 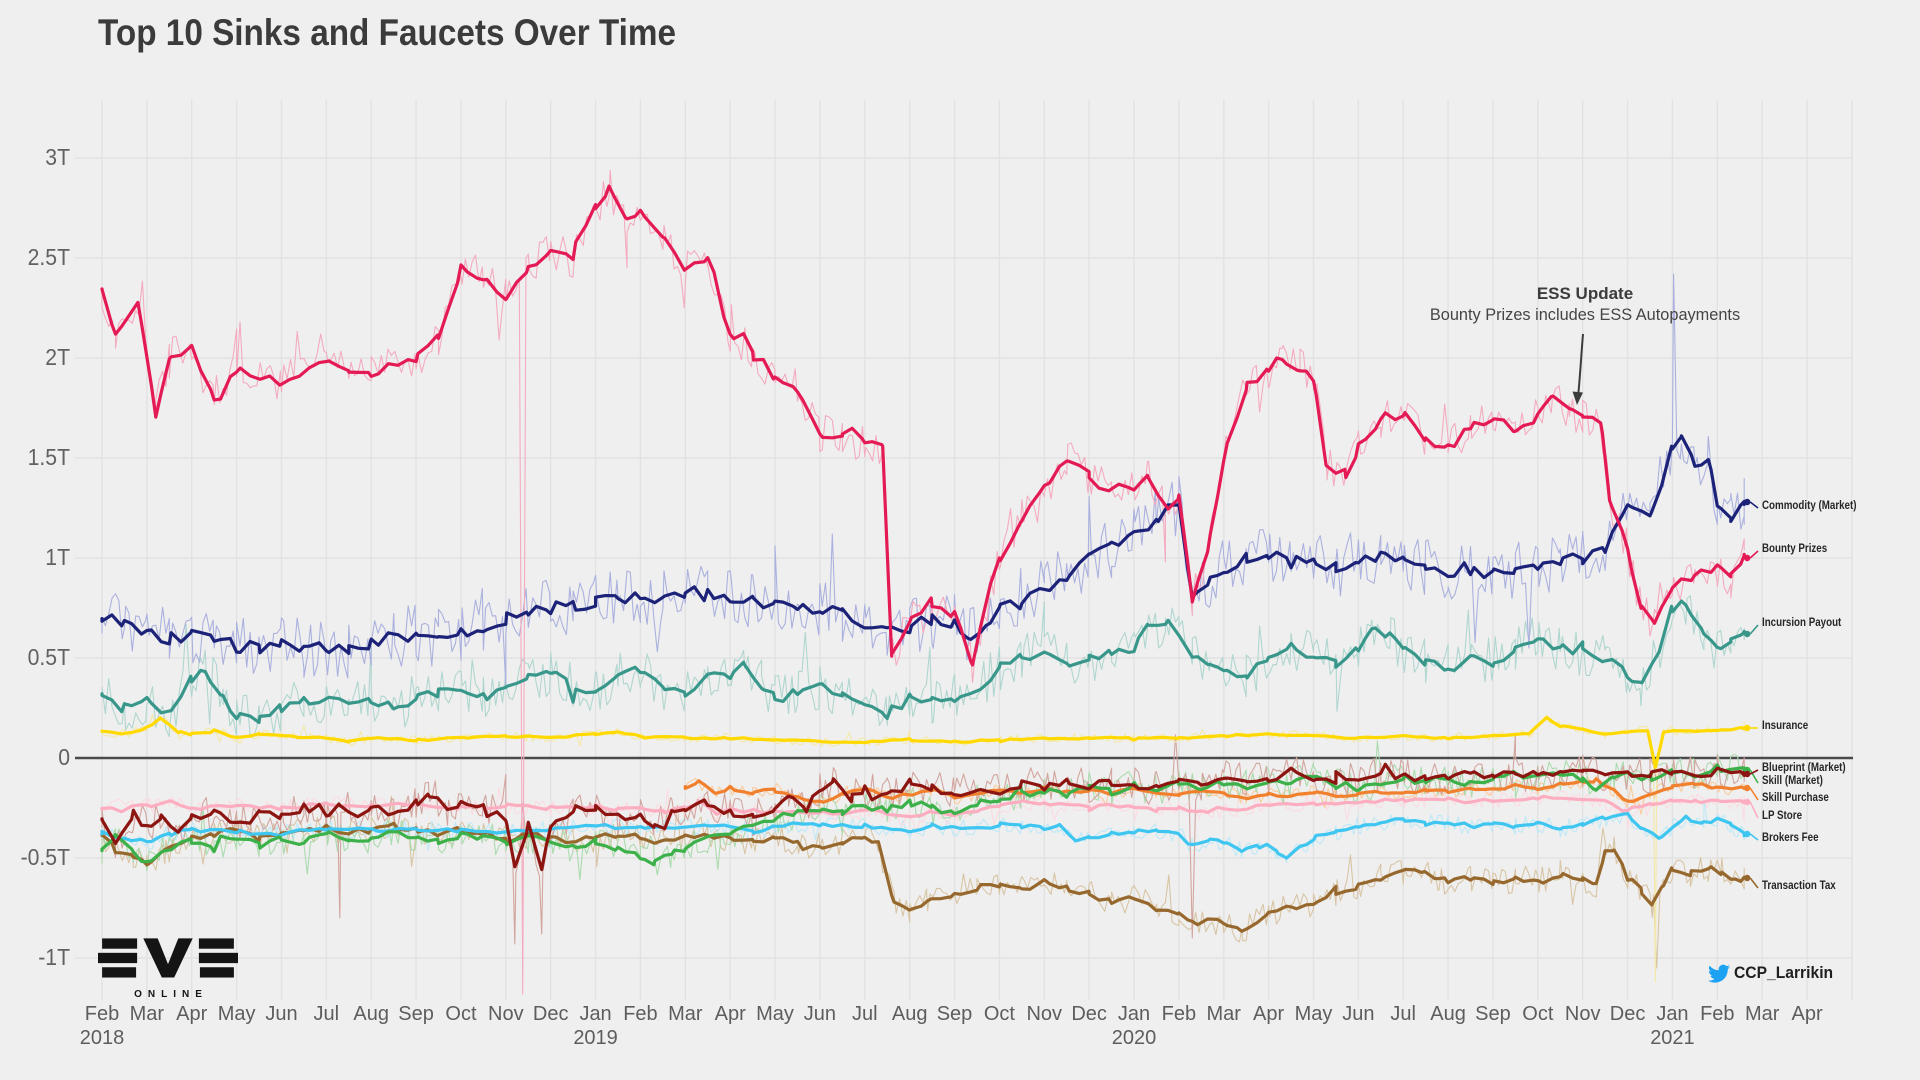 What do you see at coordinates (48, 657) in the screenshot?
I see `y-tick-label-0.5T: 0.5T` at bounding box center [48, 657].